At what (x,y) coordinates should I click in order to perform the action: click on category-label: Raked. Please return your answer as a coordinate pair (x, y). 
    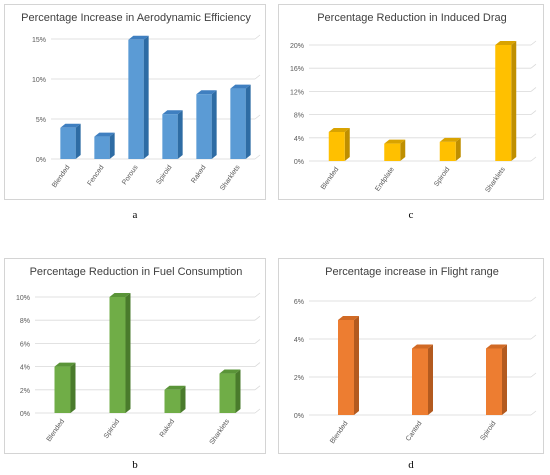
    Looking at the image, I should click on (198, 174).